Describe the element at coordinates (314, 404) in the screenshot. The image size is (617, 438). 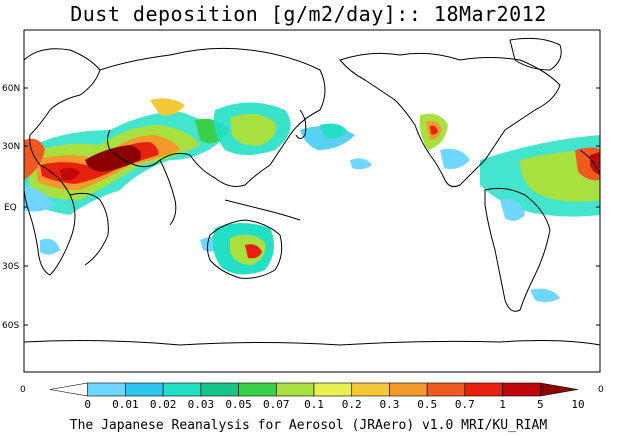
I see `colorbar-tick-label: 0.1` at that location.